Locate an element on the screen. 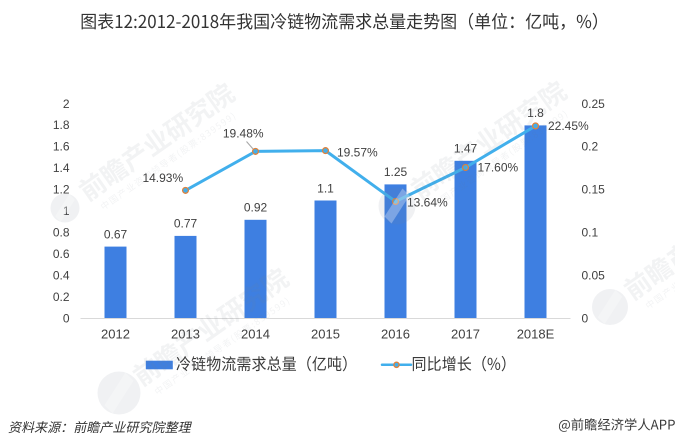 This screenshot has height=446, width=675. svg-text: 1.25 is located at coordinates (396, 172).